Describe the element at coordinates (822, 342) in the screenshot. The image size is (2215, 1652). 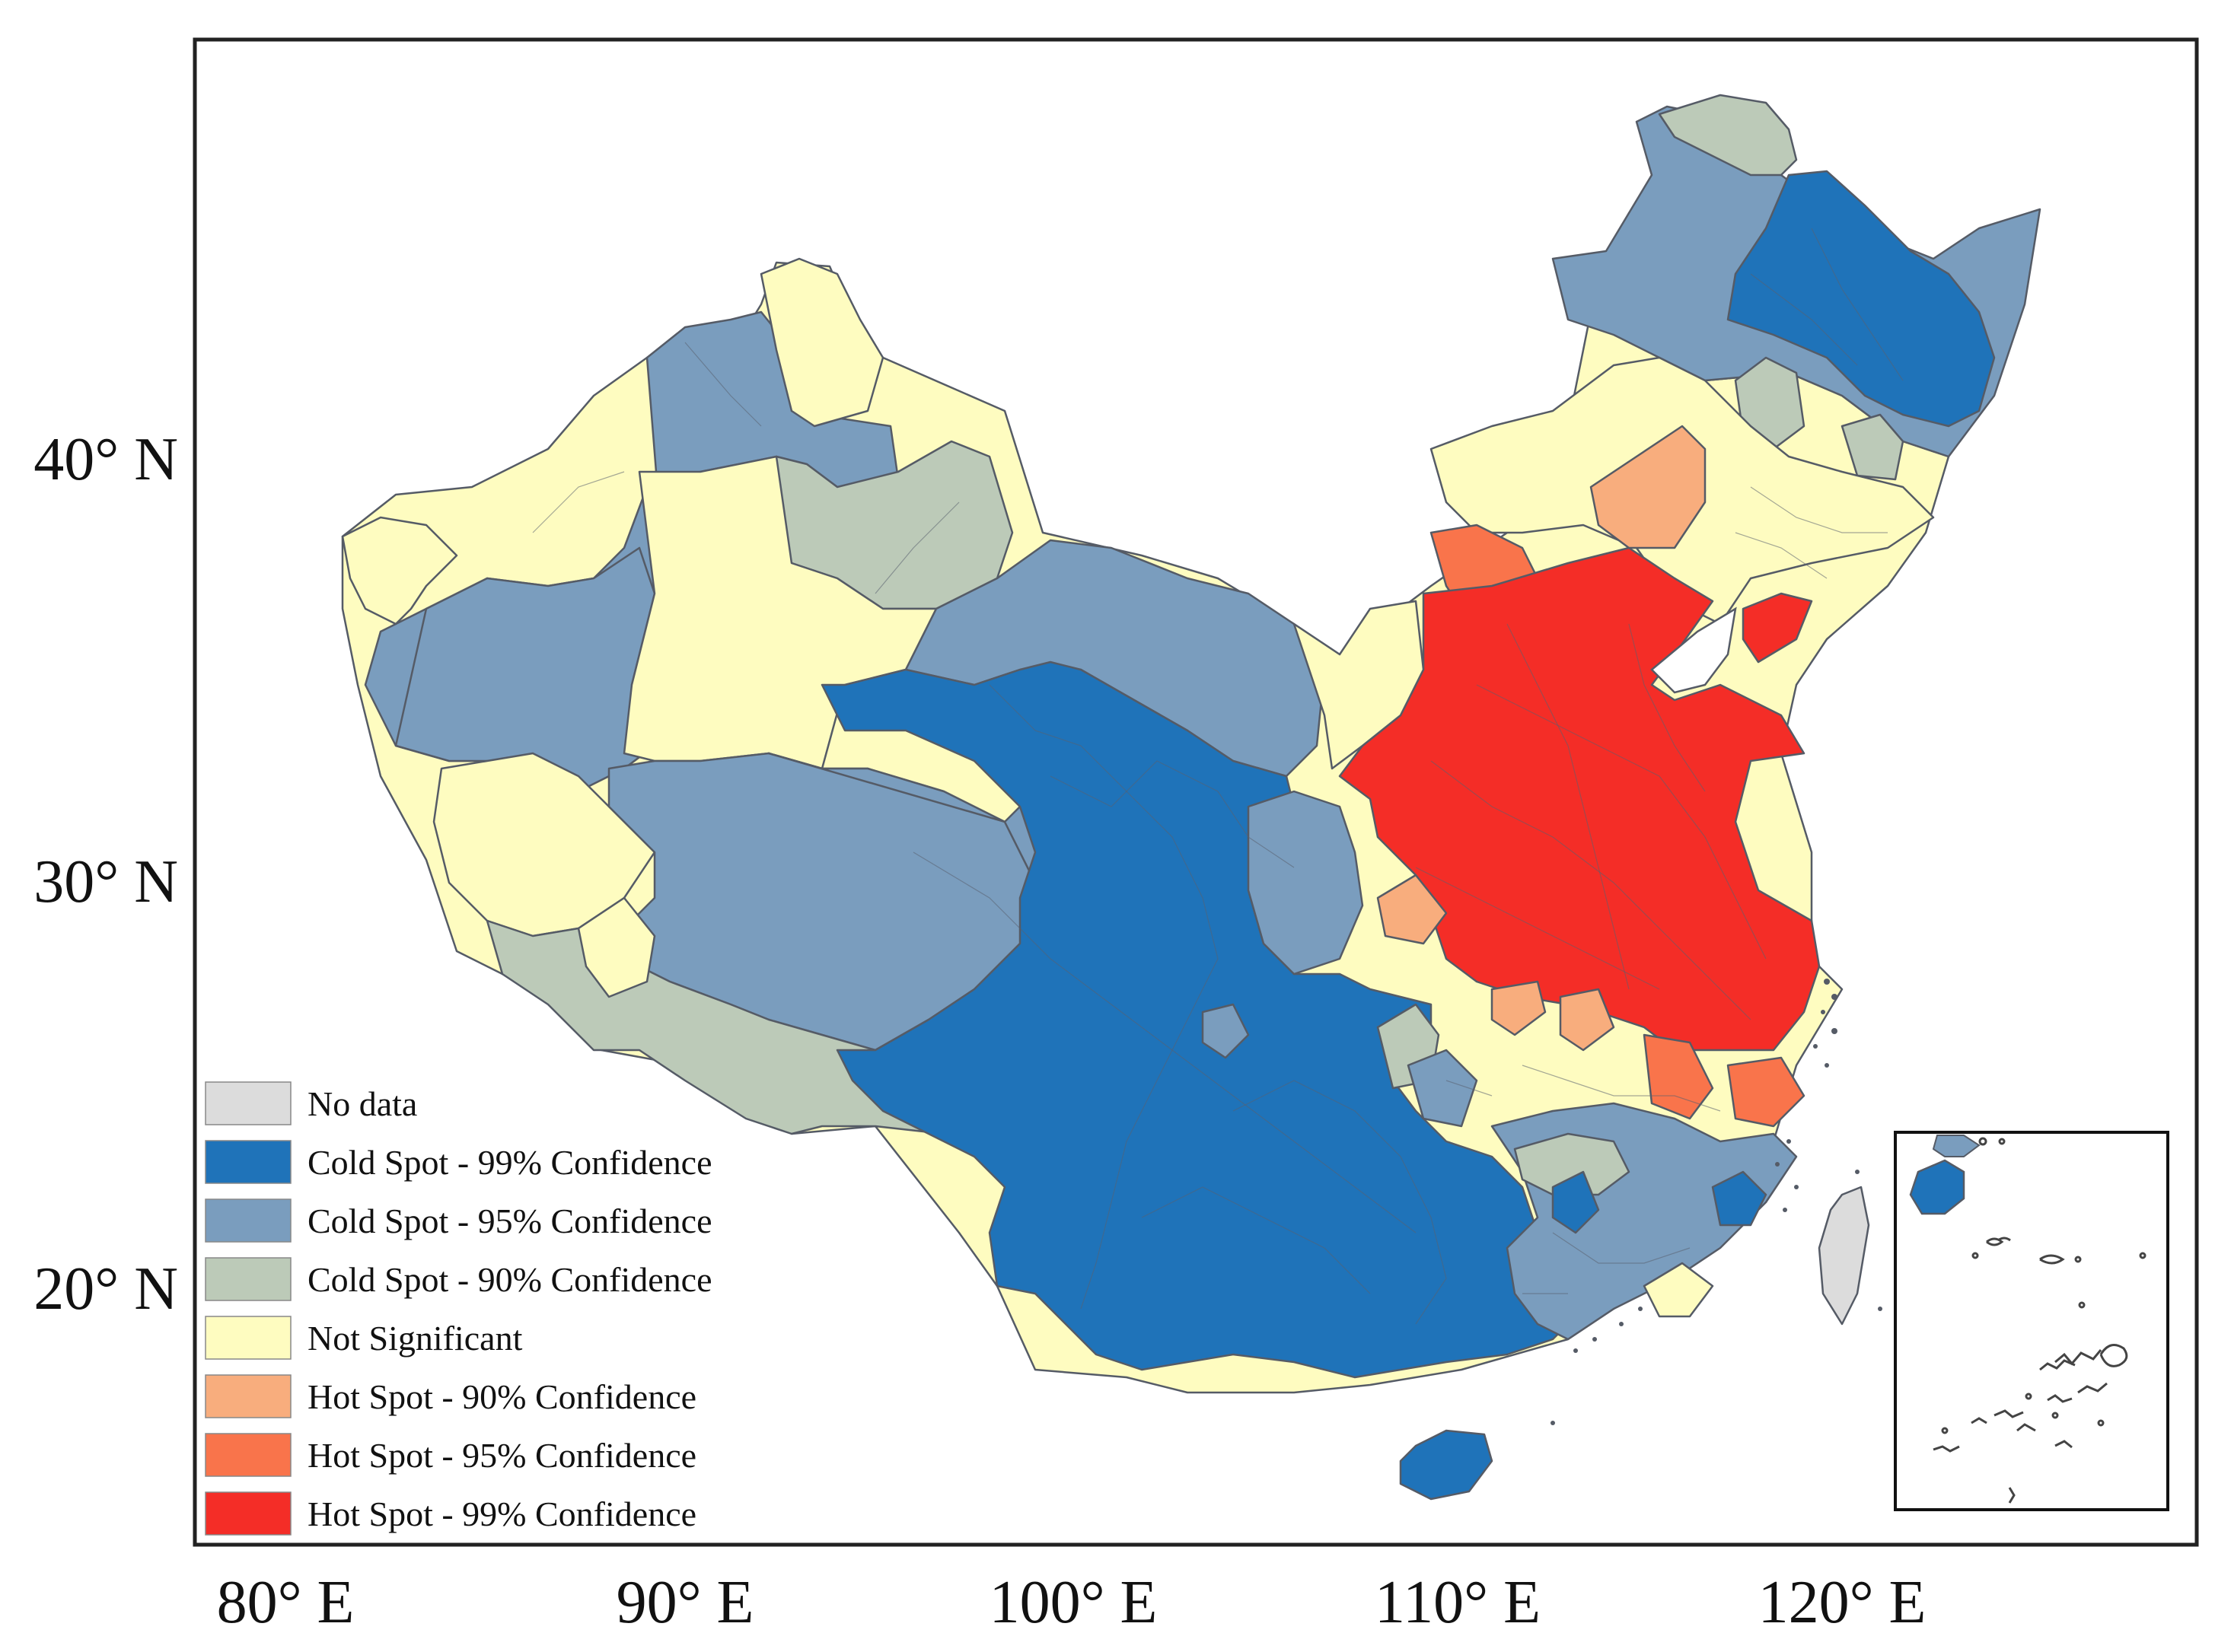
I see `region-altai-ns` at that location.